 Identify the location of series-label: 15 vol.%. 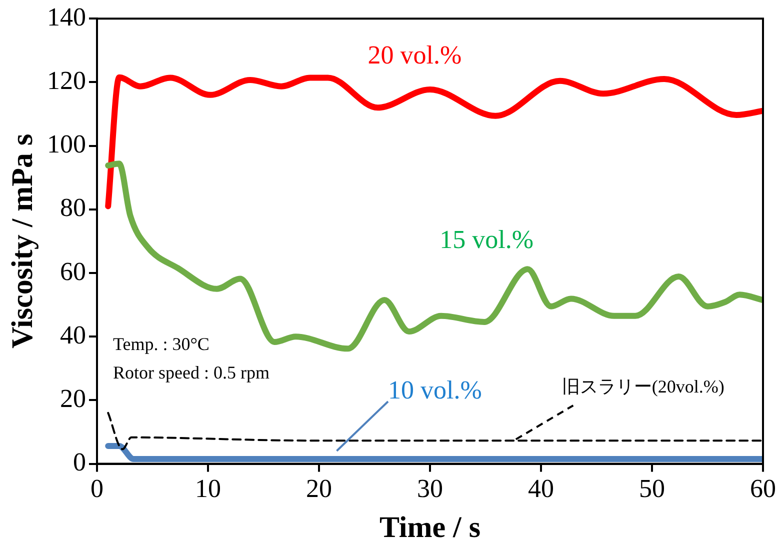
(487, 239).